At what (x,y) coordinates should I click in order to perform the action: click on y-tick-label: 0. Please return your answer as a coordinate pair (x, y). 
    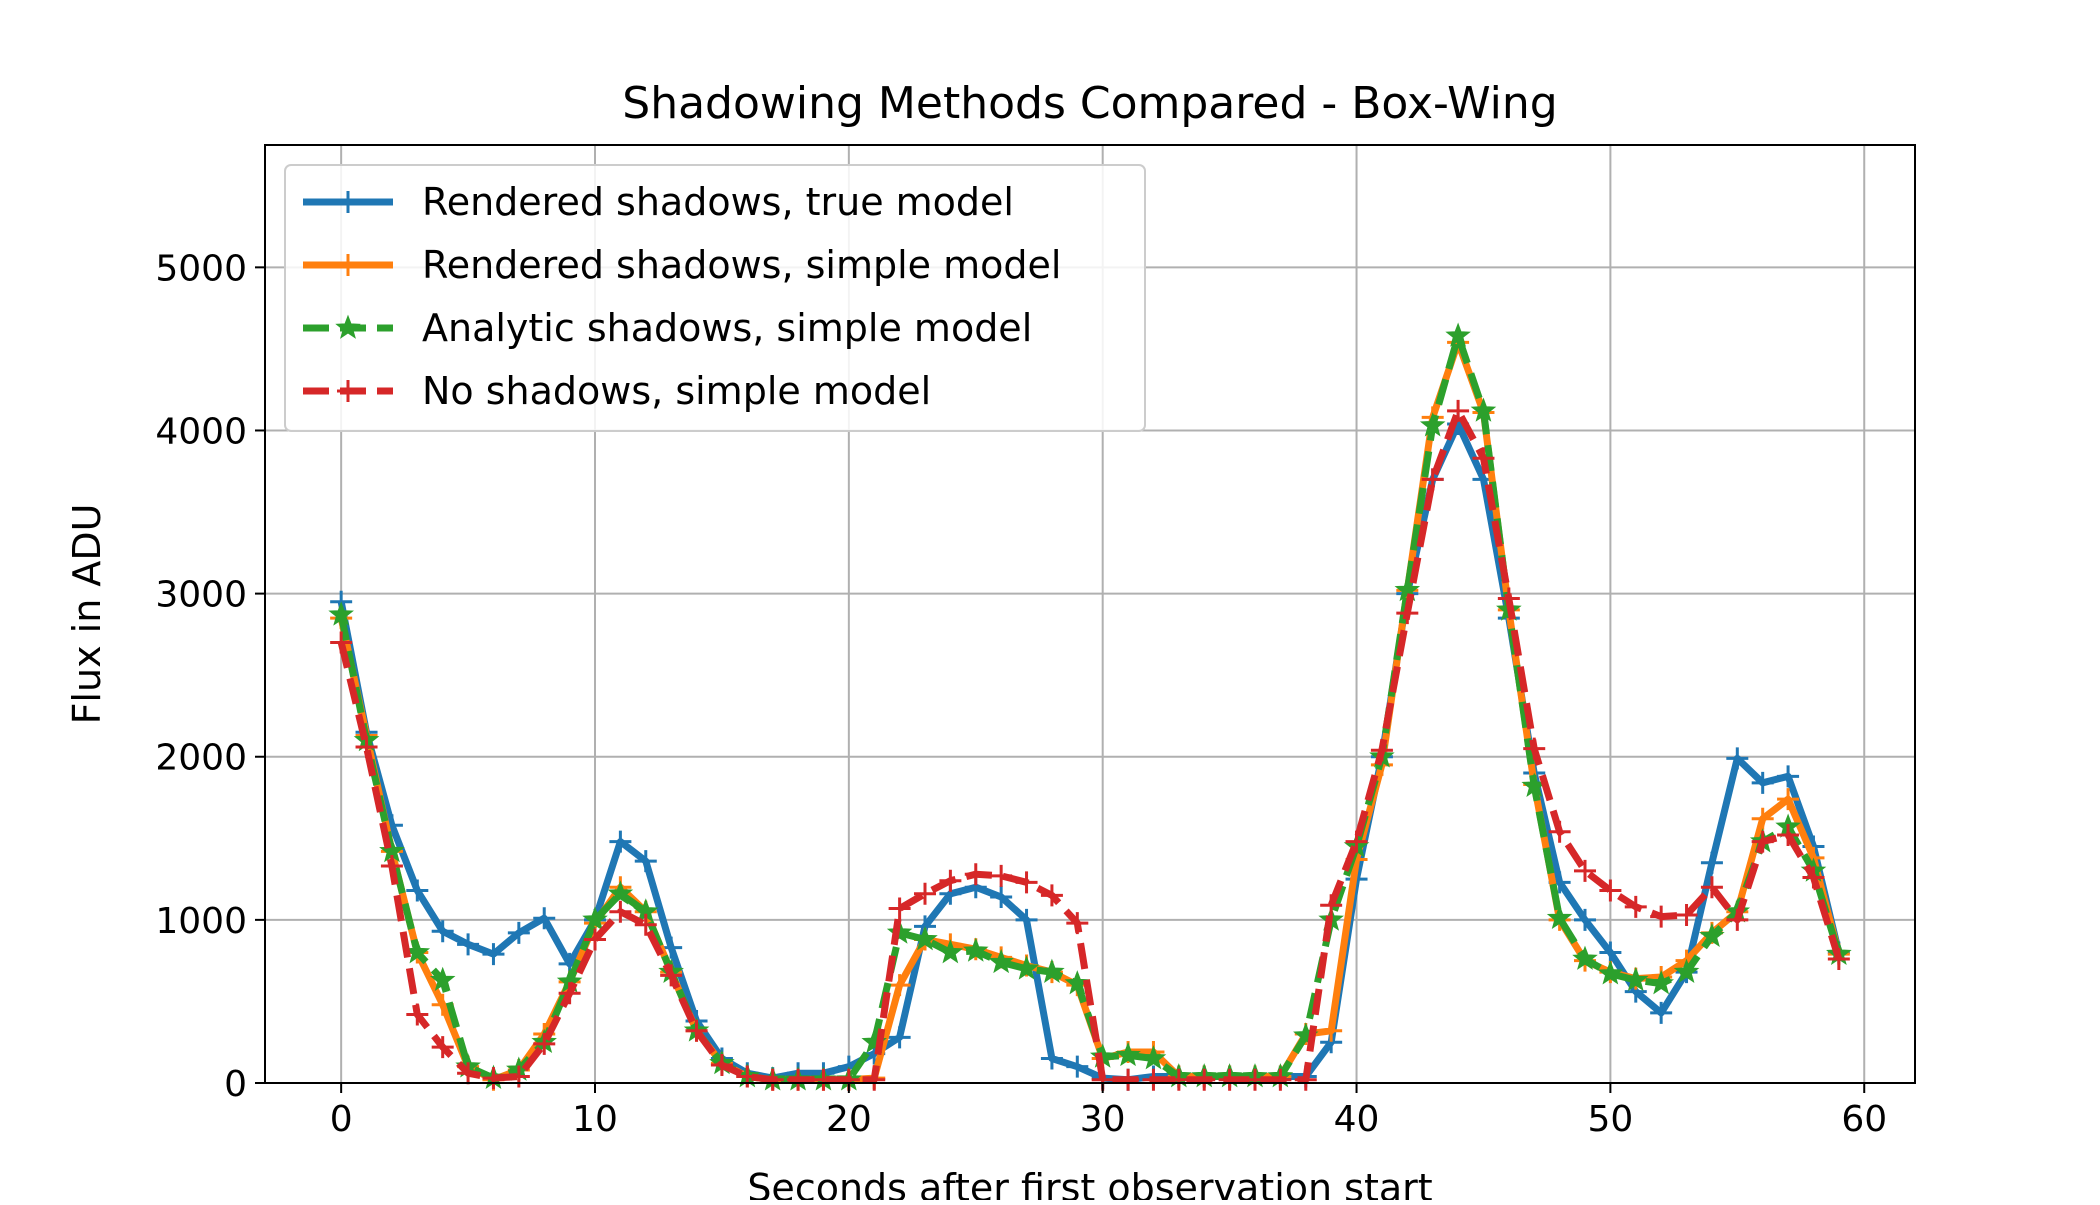
    Looking at the image, I should click on (235, 1084).